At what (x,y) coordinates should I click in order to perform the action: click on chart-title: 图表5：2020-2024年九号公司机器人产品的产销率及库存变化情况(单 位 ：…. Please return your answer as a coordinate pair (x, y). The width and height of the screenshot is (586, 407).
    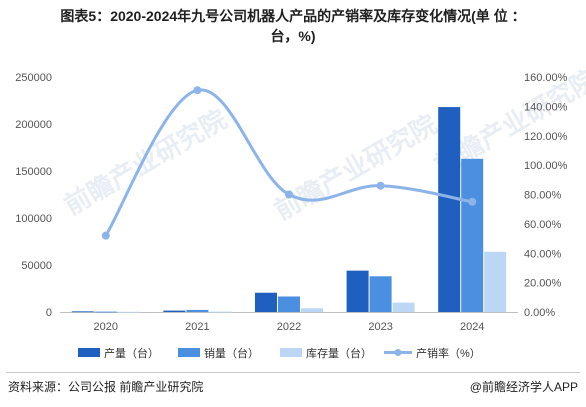
    Looking at the image, I should click on (293, 26).